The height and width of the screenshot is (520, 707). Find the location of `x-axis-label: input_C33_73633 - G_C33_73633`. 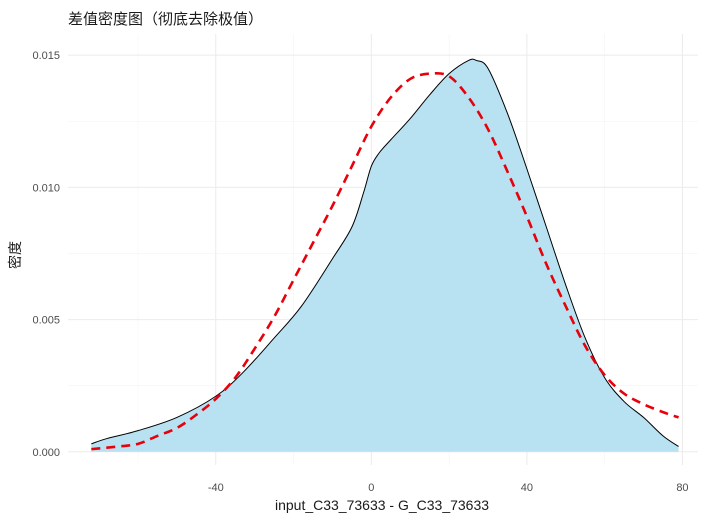

x-axis-label: input_C33_73633 - G_C33_73633 is located at coordinates (382, 505).